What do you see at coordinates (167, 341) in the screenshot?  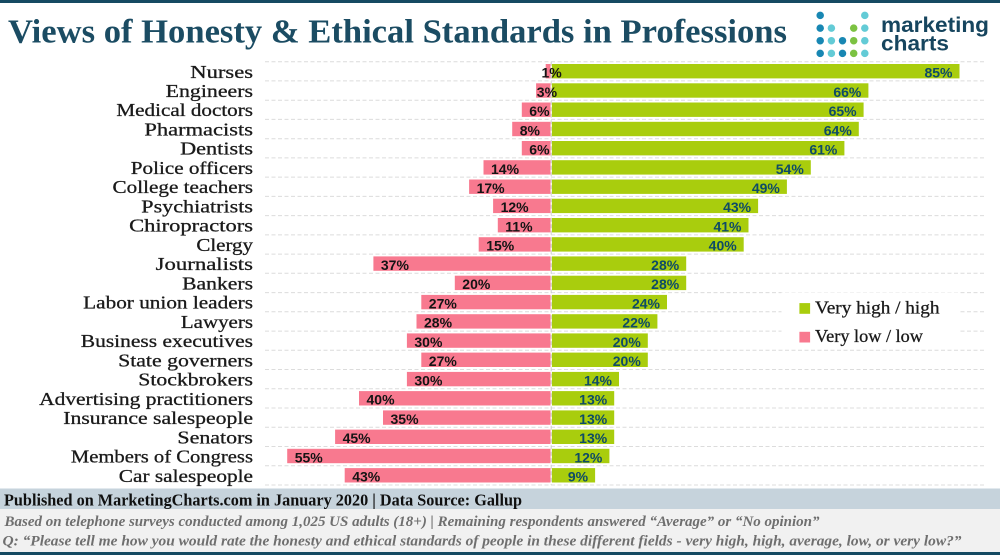 I see `svg-text: Business executives` at bounding box center [167, 341].